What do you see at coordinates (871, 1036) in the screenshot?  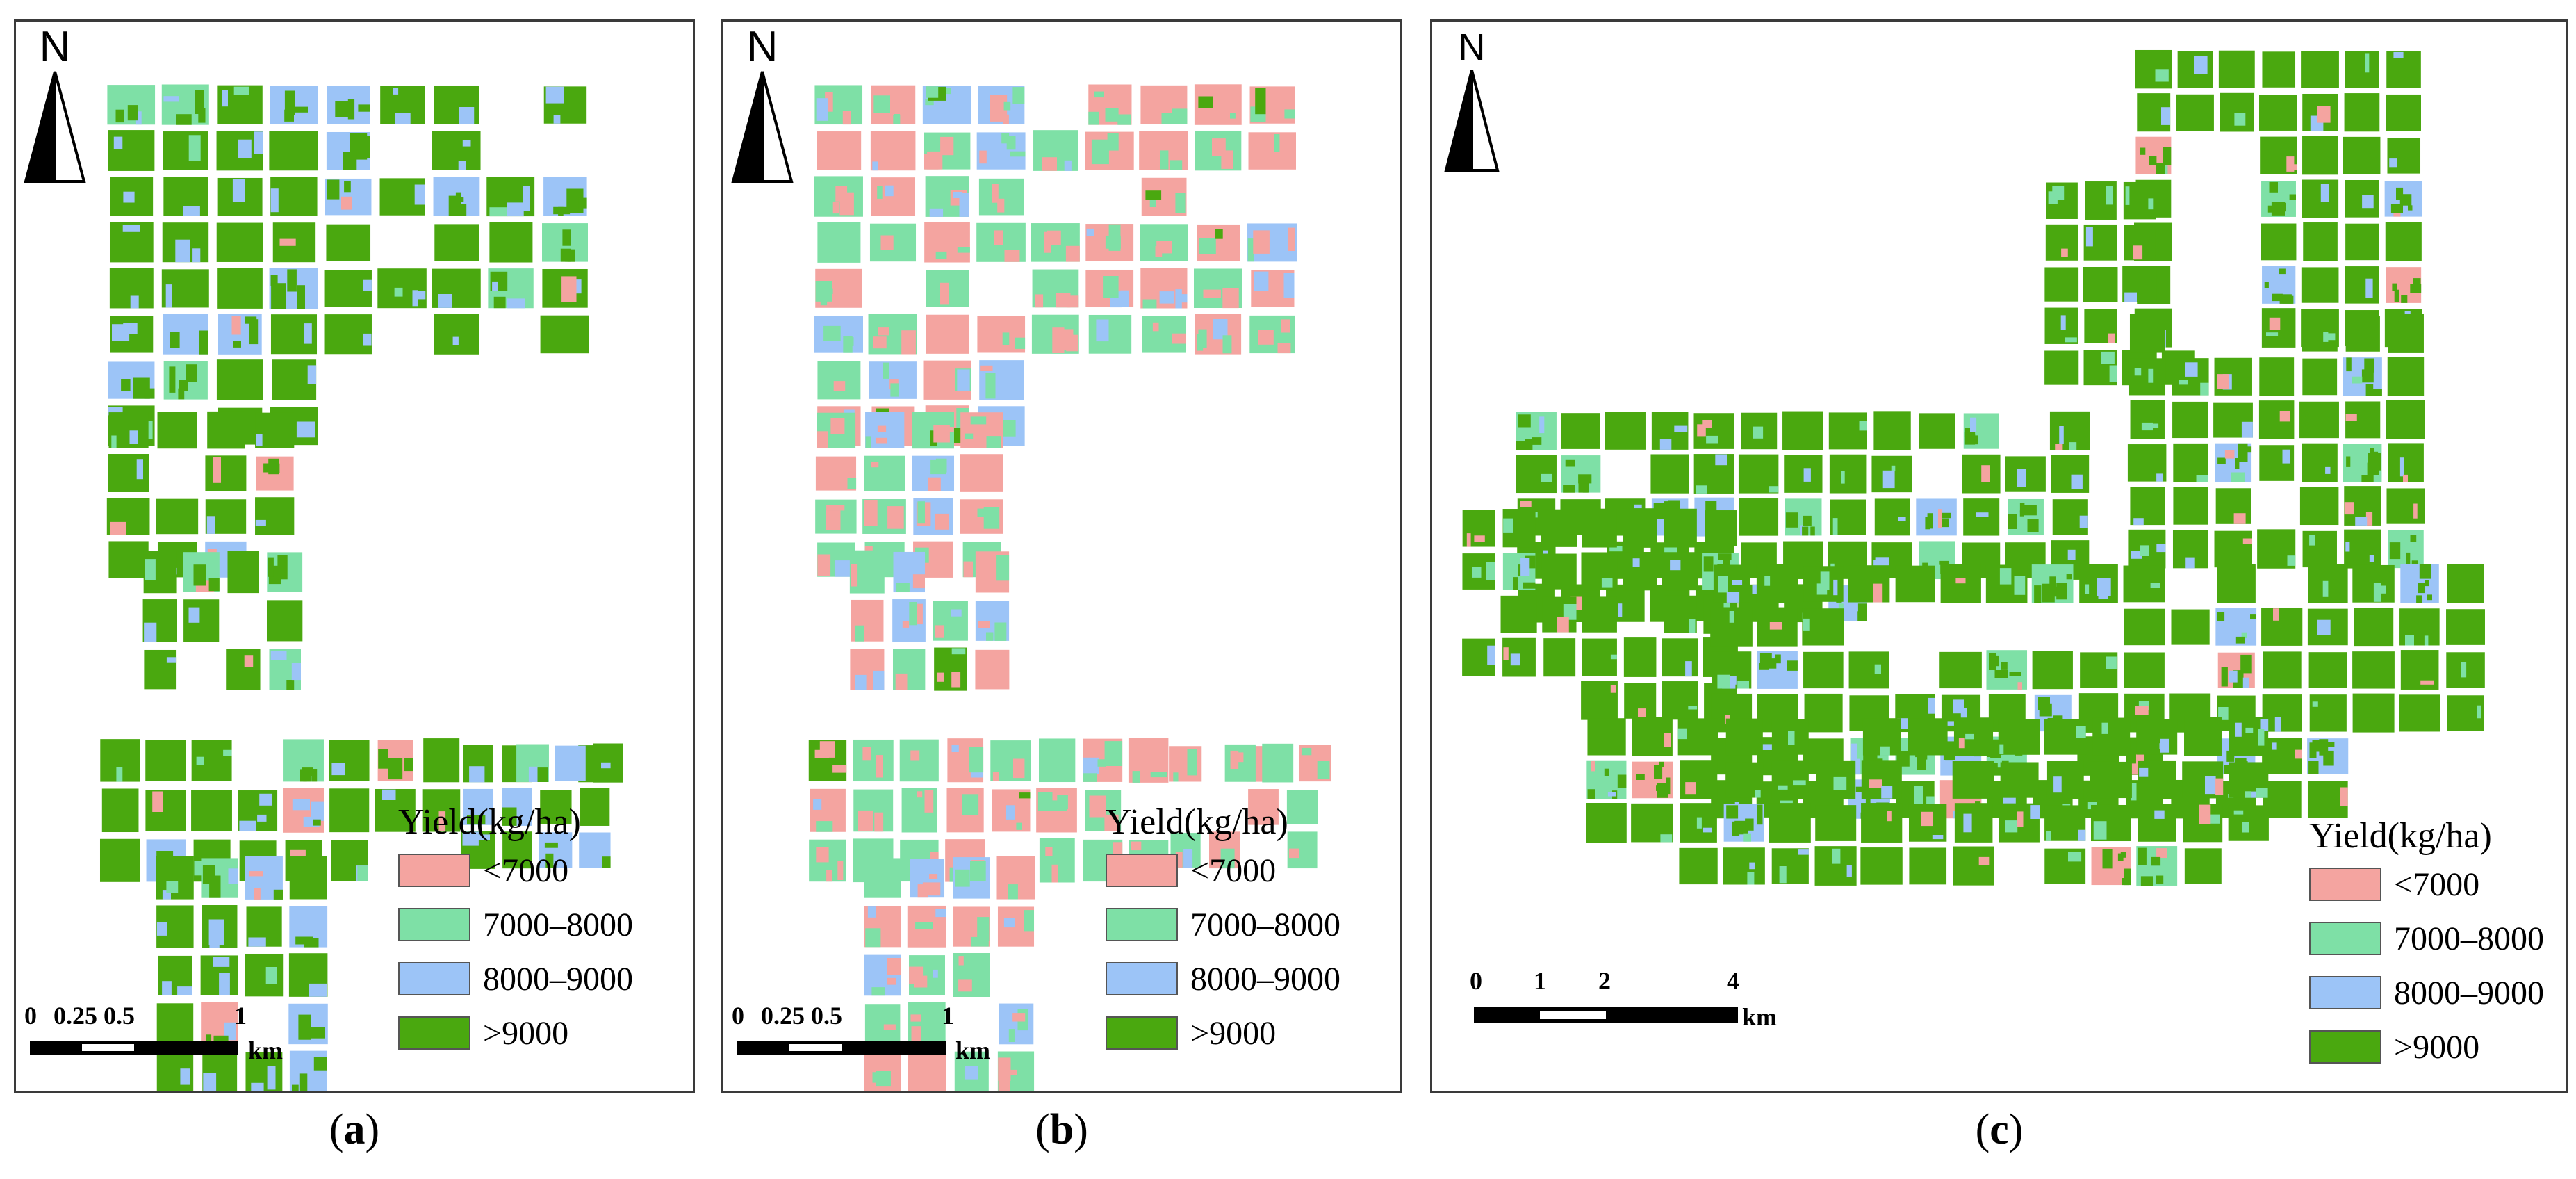 I see `scale-bar: 0 0.25 0.5 1 km` at bounding box center [871, 1036].